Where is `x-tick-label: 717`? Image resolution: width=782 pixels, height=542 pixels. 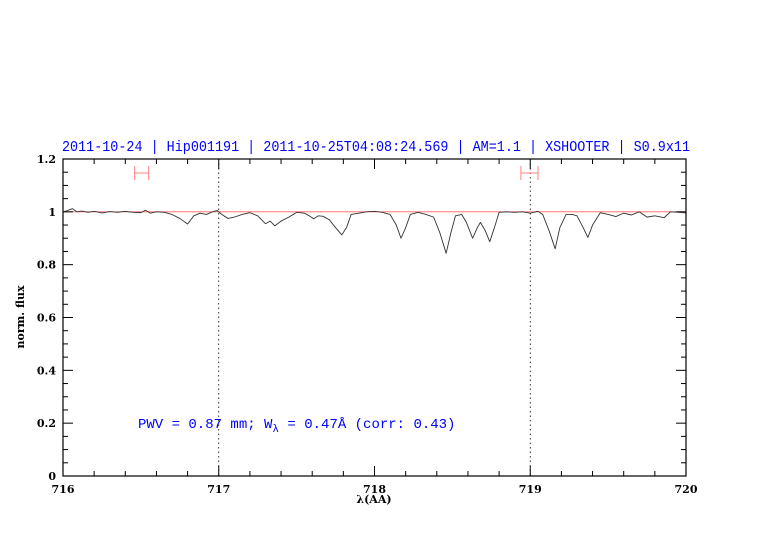 x-tick-label: 717 is located at coordinates (218, 489).